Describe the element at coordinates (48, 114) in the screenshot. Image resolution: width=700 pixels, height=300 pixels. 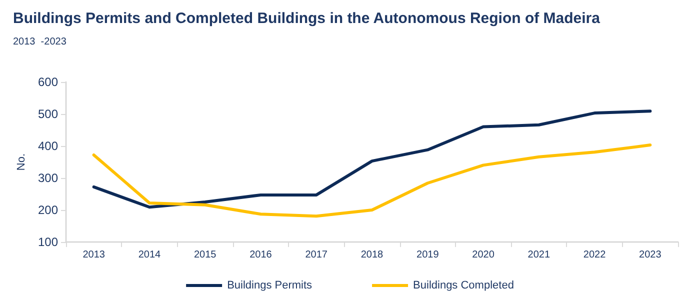
I see `y-tick-label: 500` at that location.